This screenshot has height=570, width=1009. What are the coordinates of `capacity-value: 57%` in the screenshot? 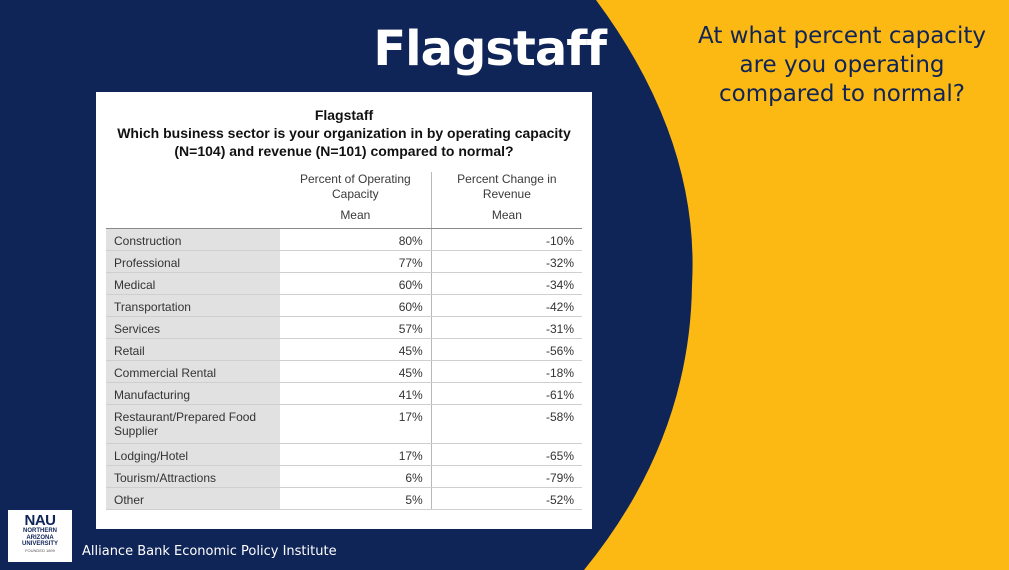 It's located at (355, 327).